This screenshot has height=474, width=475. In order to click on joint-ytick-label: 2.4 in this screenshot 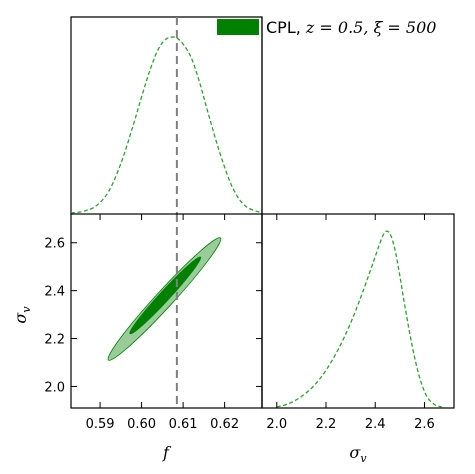, I will do `click(54, 292)`.